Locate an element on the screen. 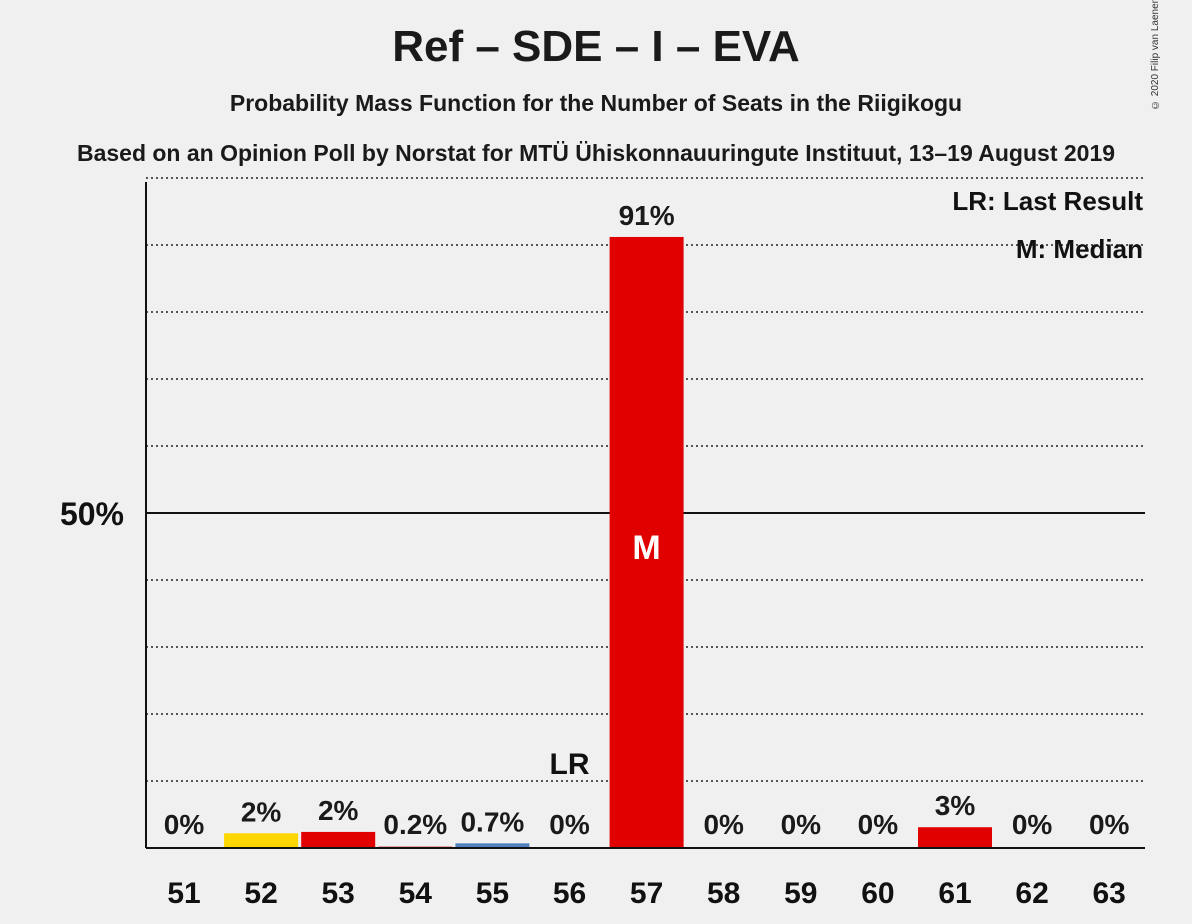 The height and width of the screenshot is (924, 1192). x-tick-label-57: 57 is located at coordinates (646, 893).